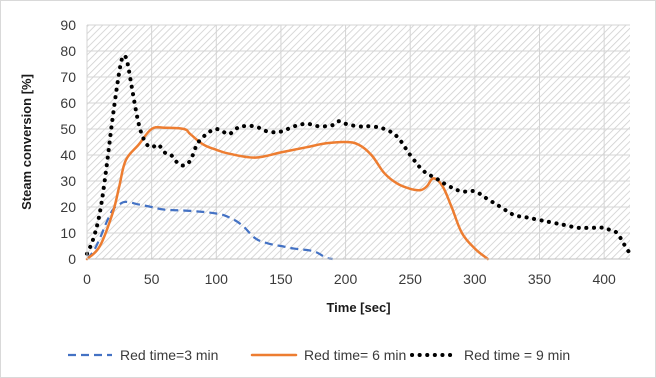 Image resolution: width=656 pixels, height=378 pixels. What do you see at coordinates (68, 103) in the screenshot?
I see `y-tick-label: 60` at bounding box center [68, 103].